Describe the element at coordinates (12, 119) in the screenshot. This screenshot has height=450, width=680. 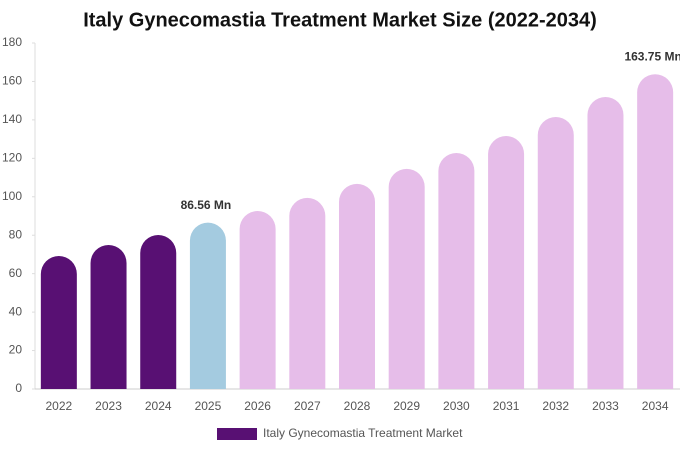
I see `y-tick-label: 140` at that location.